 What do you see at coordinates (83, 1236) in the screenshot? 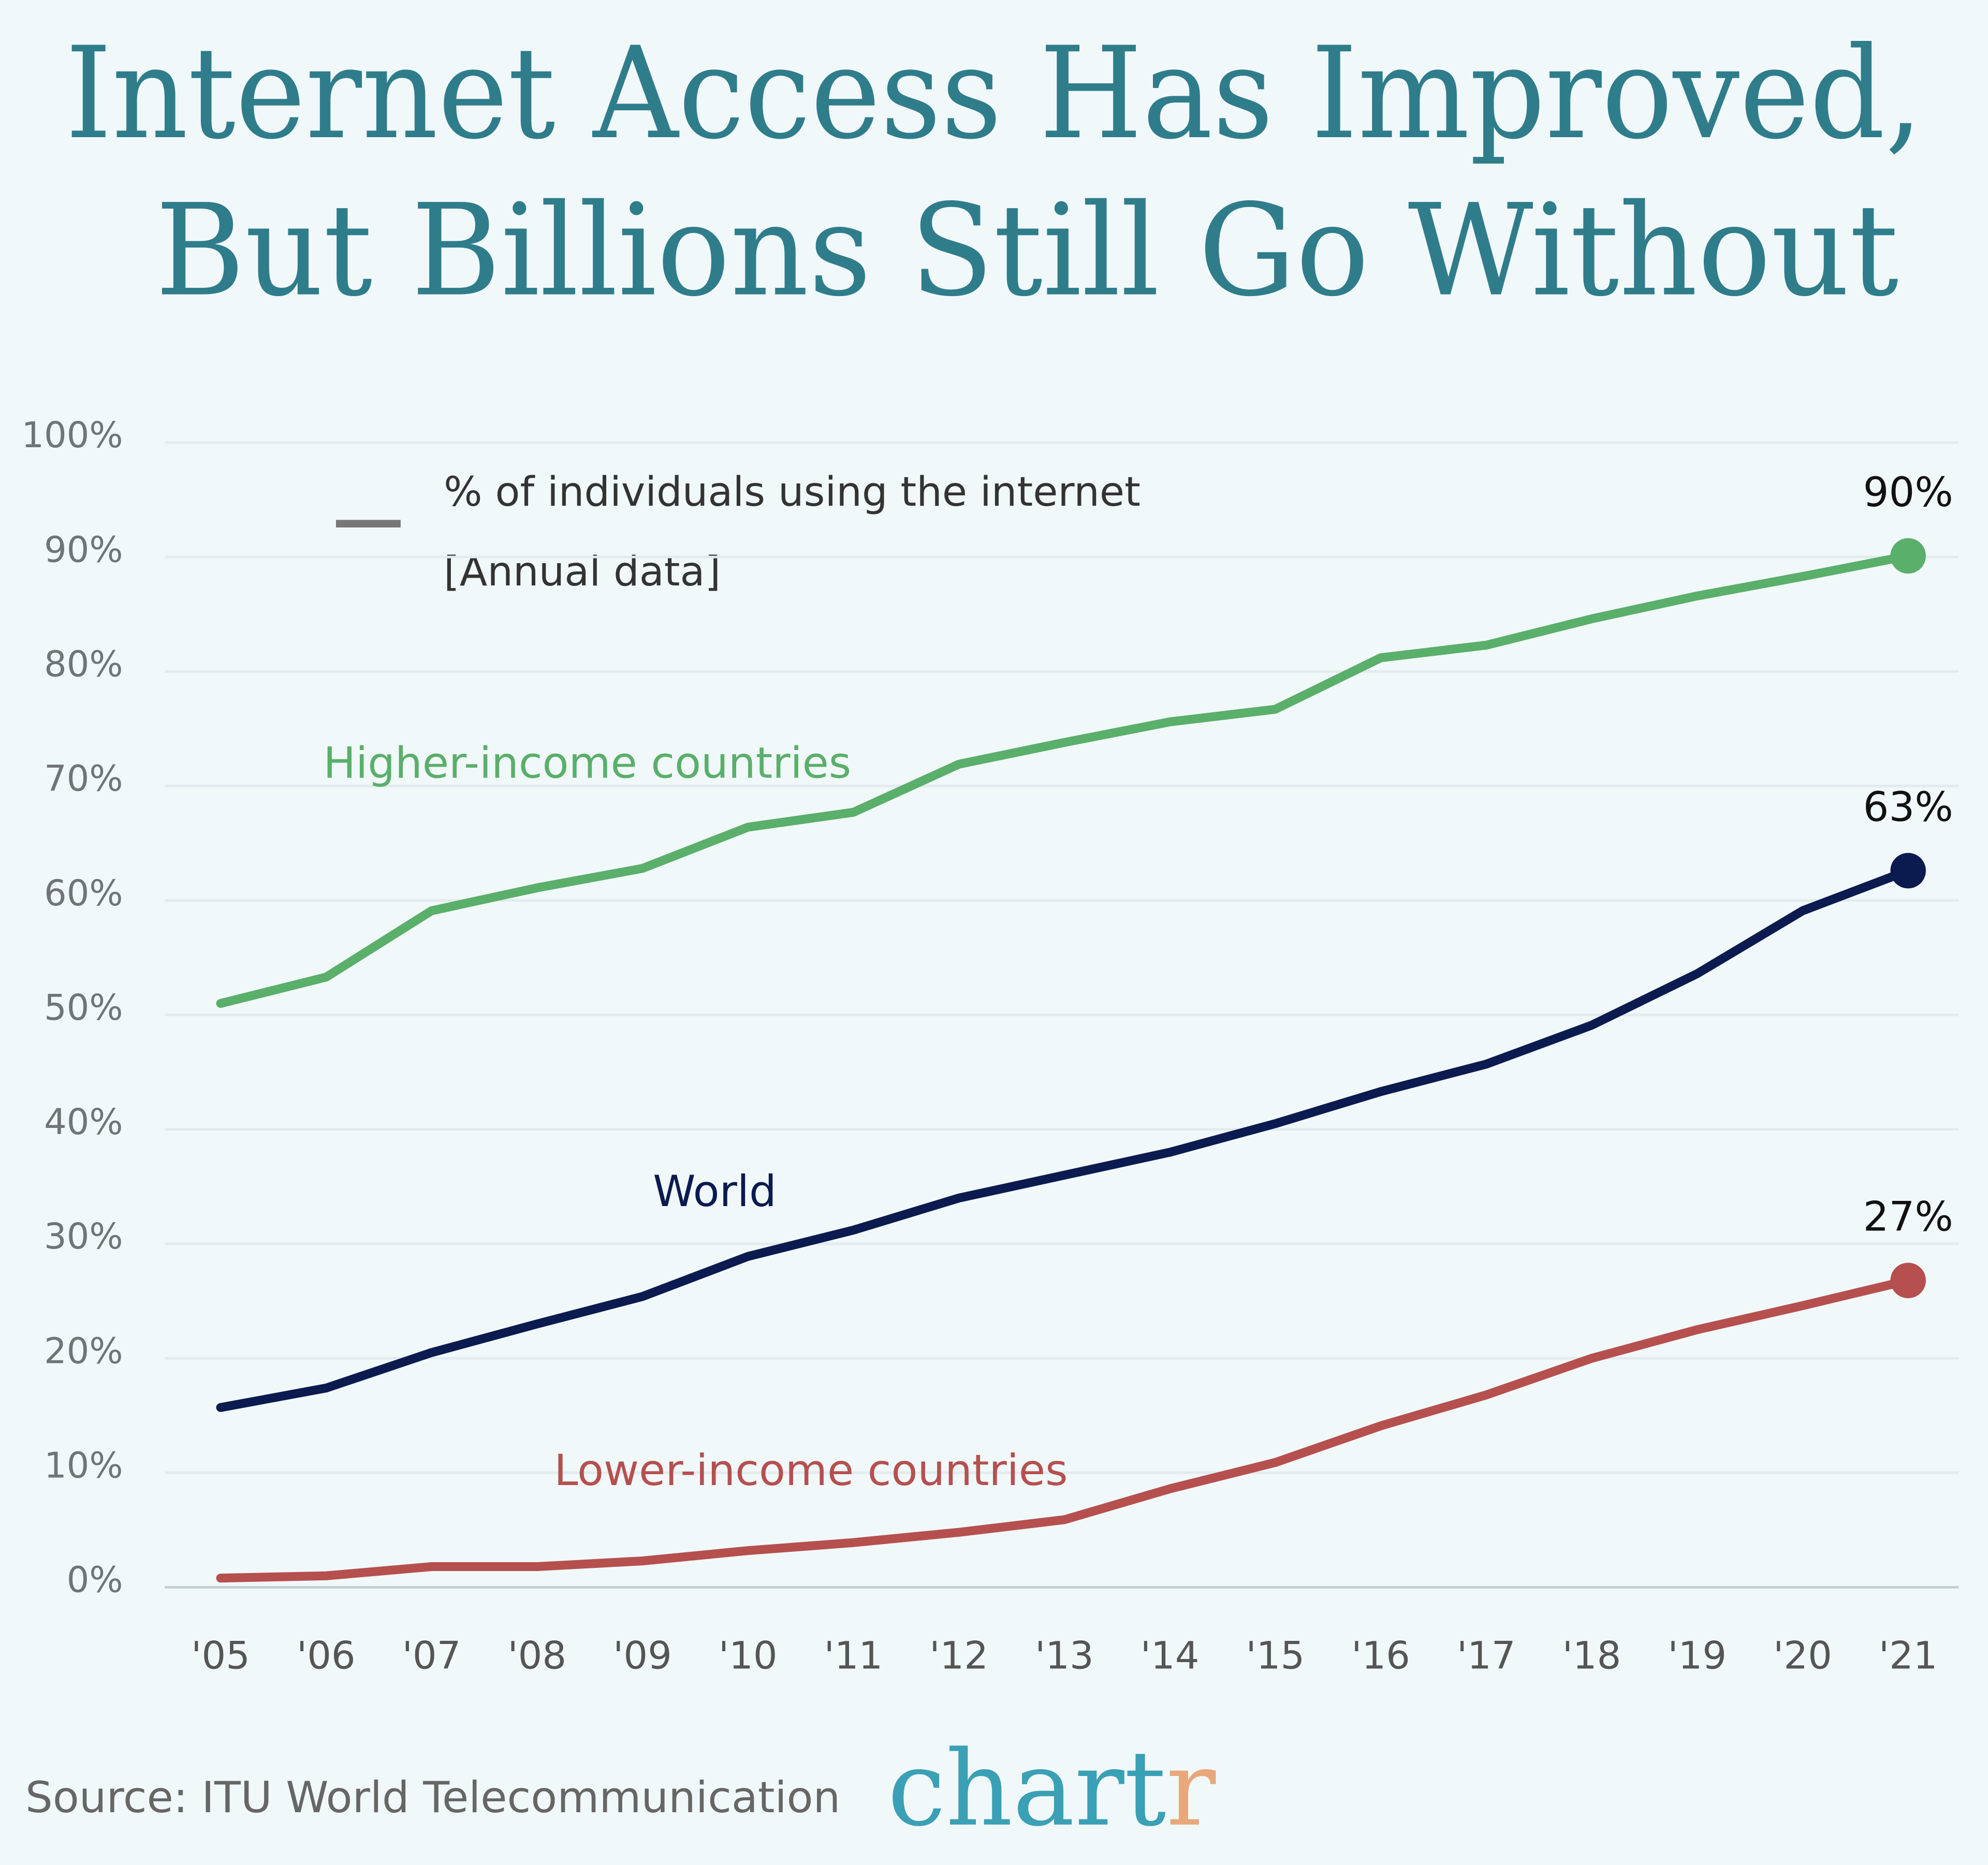
I see `y-tick-label: 30%` at bounding box center [83, 1236].